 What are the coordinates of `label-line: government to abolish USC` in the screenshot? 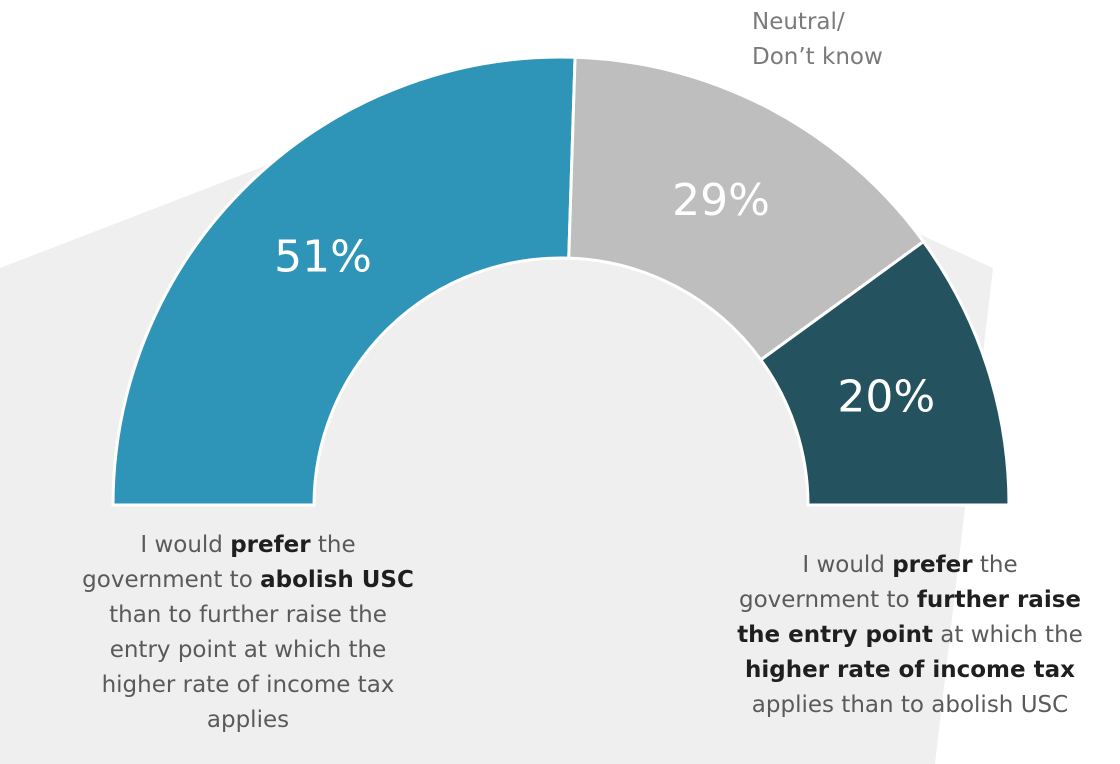 It's located at (248, 580).